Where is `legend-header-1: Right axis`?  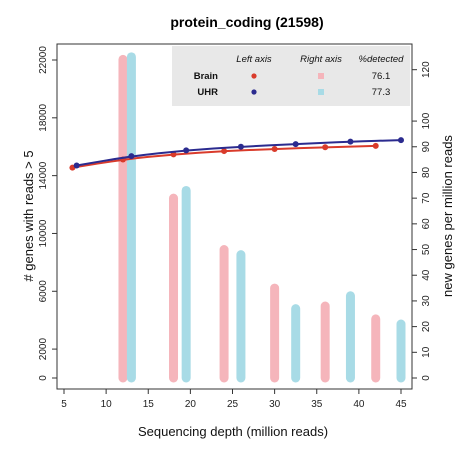
legend-header-1: Right axis is located at coordinates (321, 59).